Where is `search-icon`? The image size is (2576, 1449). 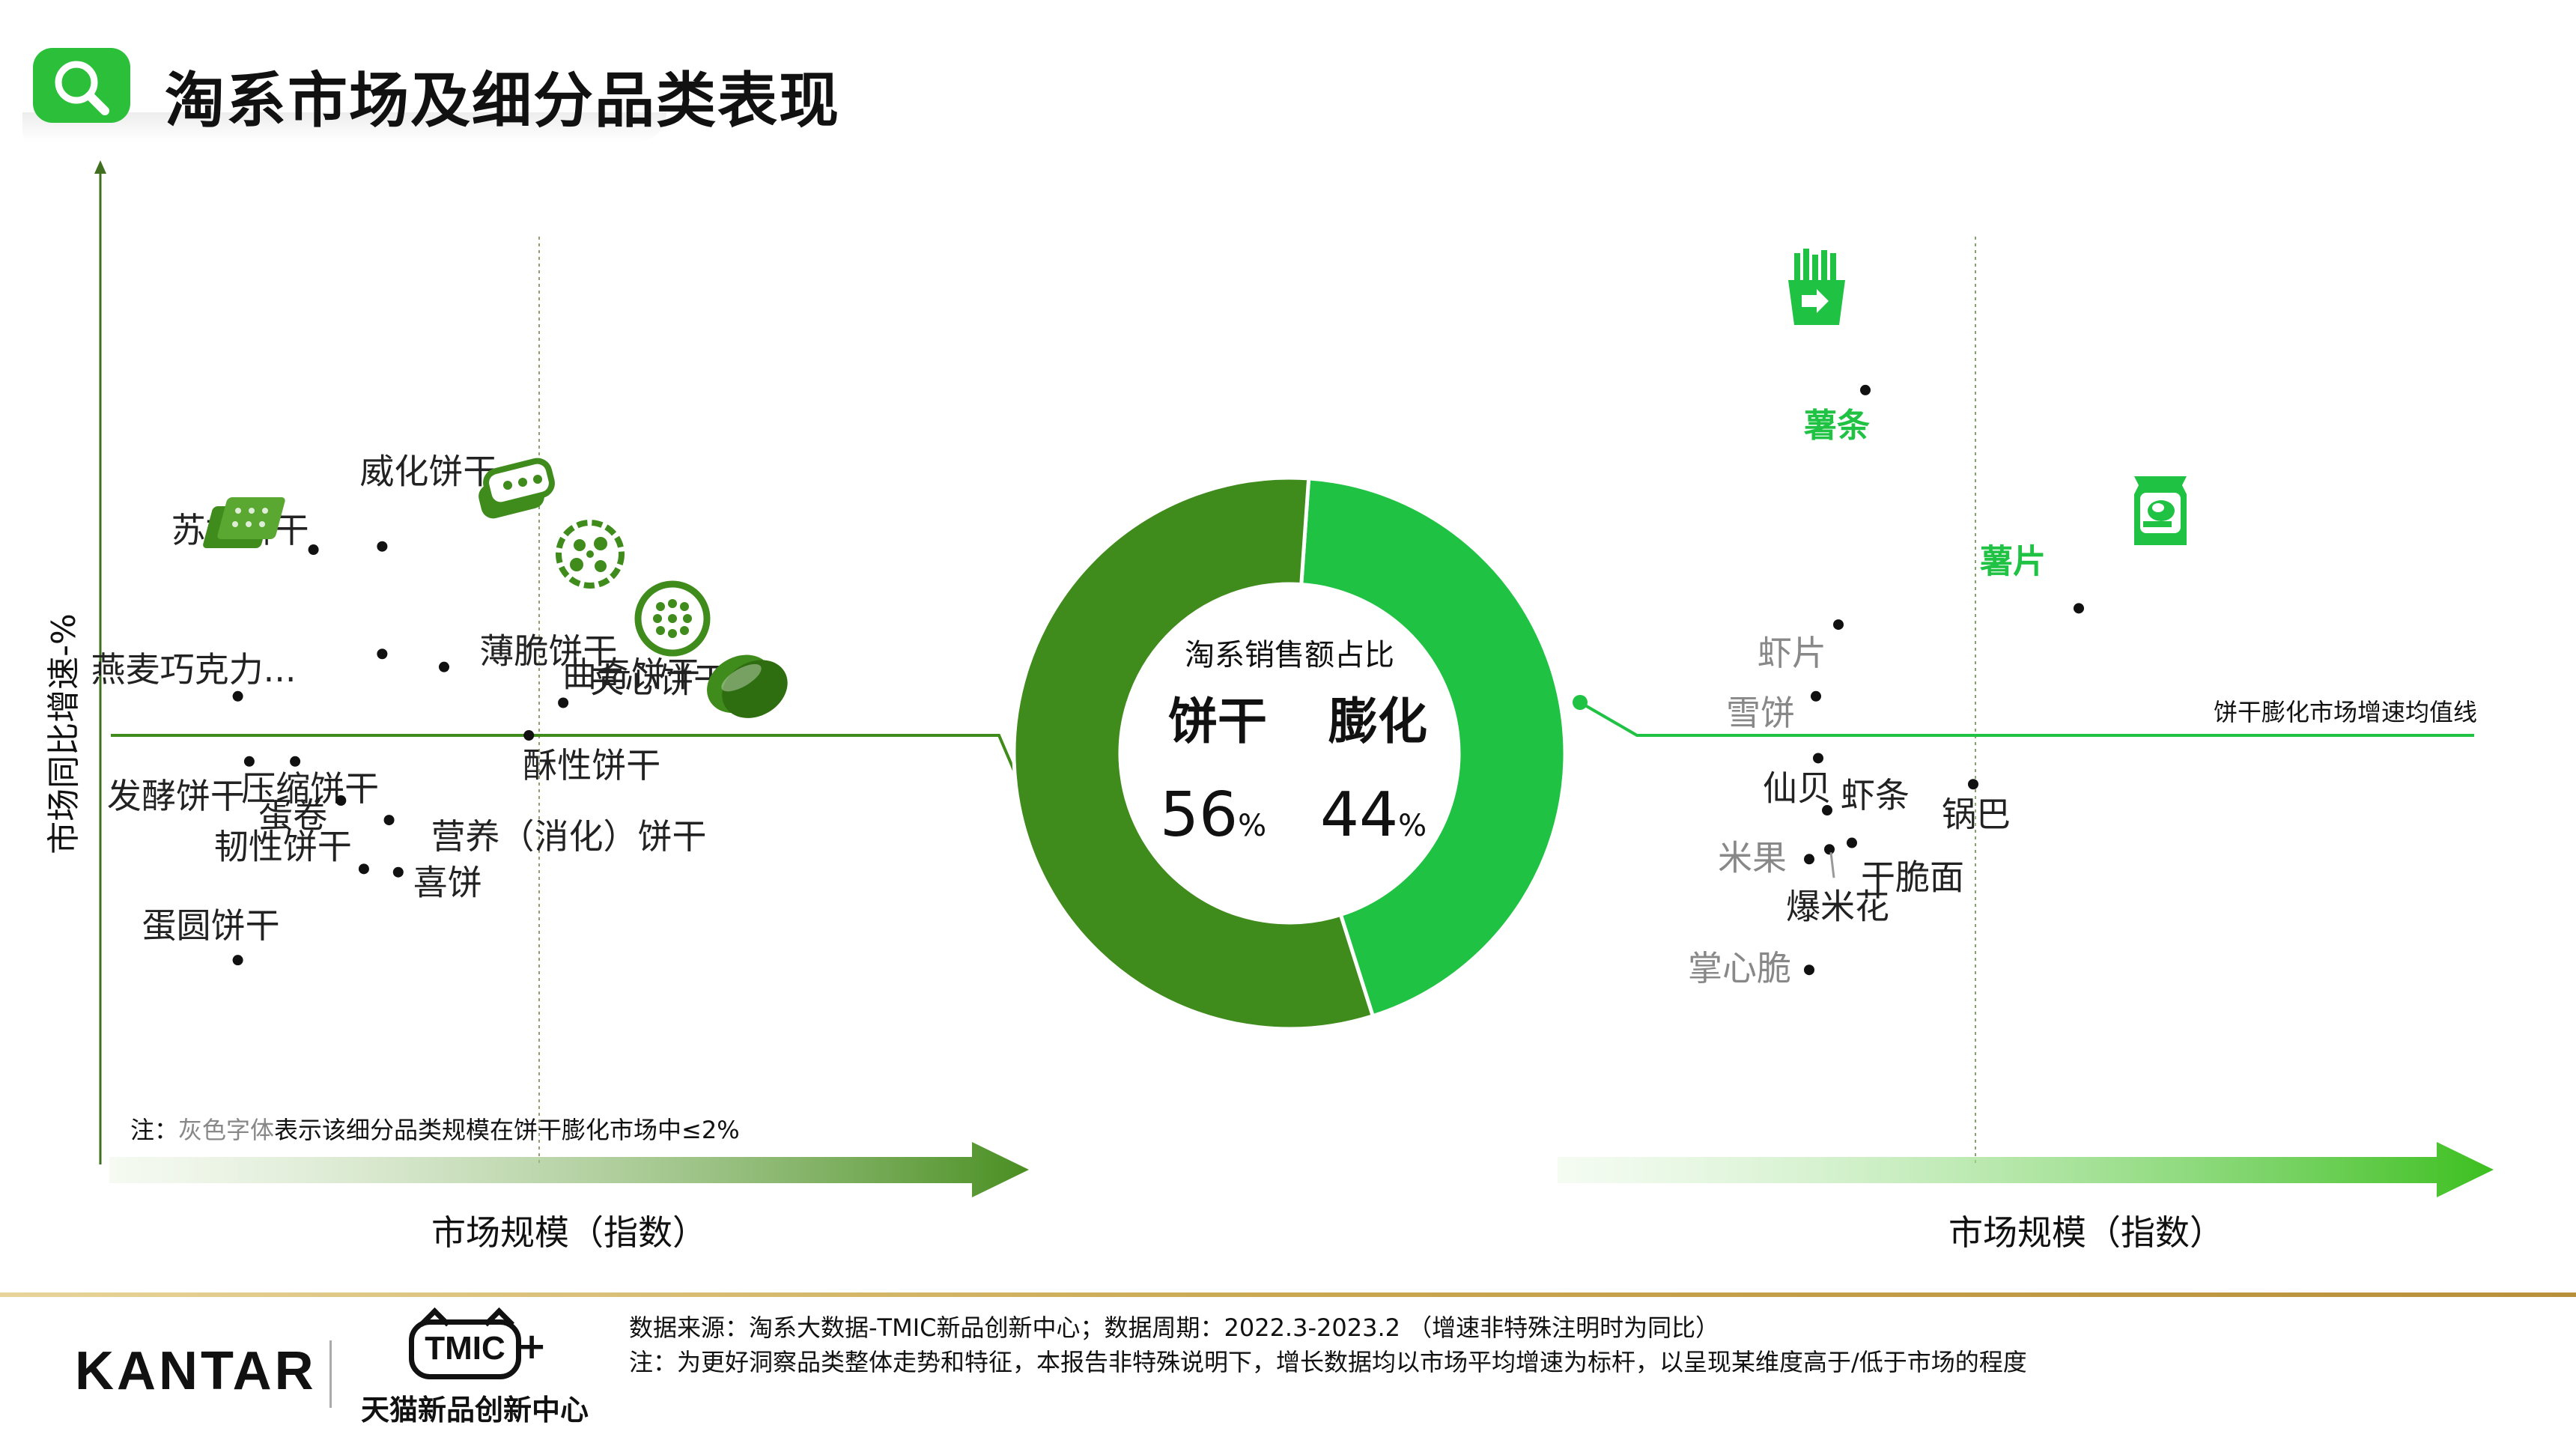 search-icon is located at coordinates (82, 88).